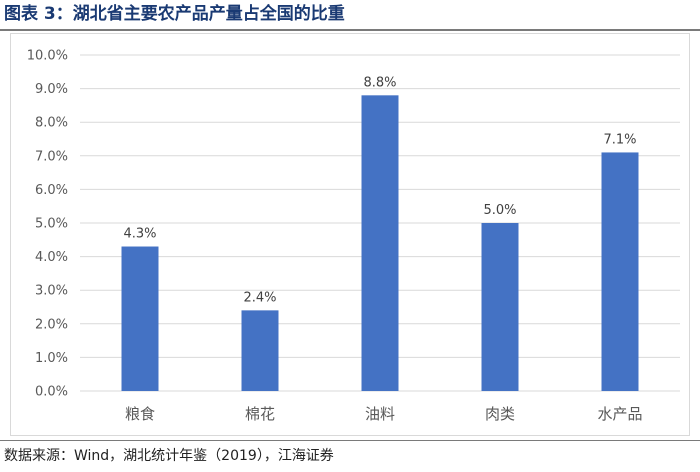 The image size is (700, 472). Describe the element at coordinates (51, 291) in the screenshot. I see `y-tick-label: 3.0%` at that location.